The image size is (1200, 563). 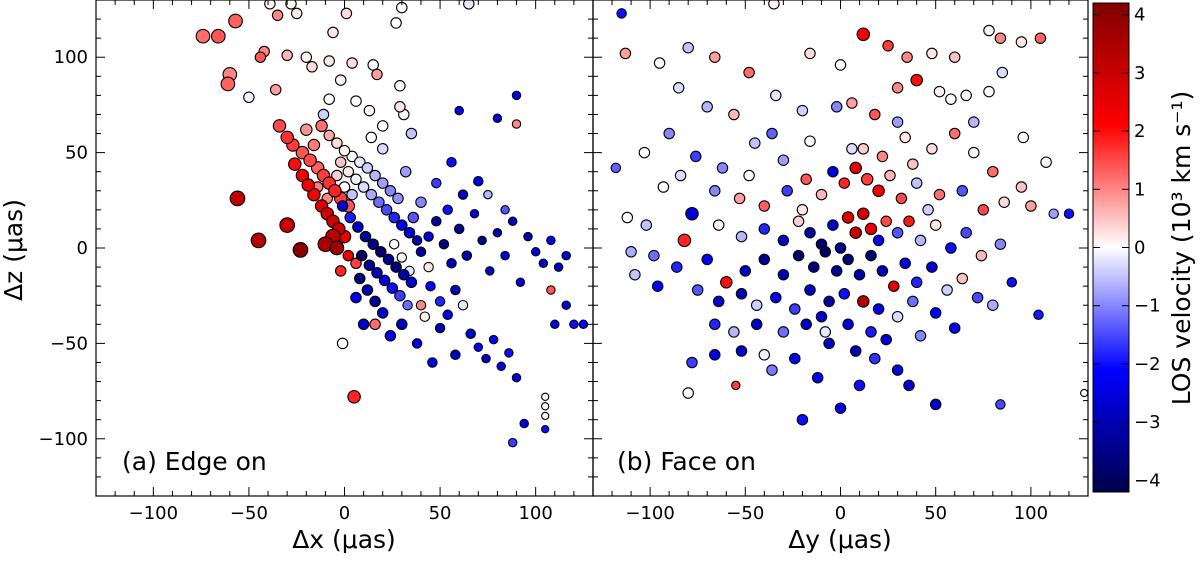 I want to click on x-tick-label: 100, so click(x=535, y=513).